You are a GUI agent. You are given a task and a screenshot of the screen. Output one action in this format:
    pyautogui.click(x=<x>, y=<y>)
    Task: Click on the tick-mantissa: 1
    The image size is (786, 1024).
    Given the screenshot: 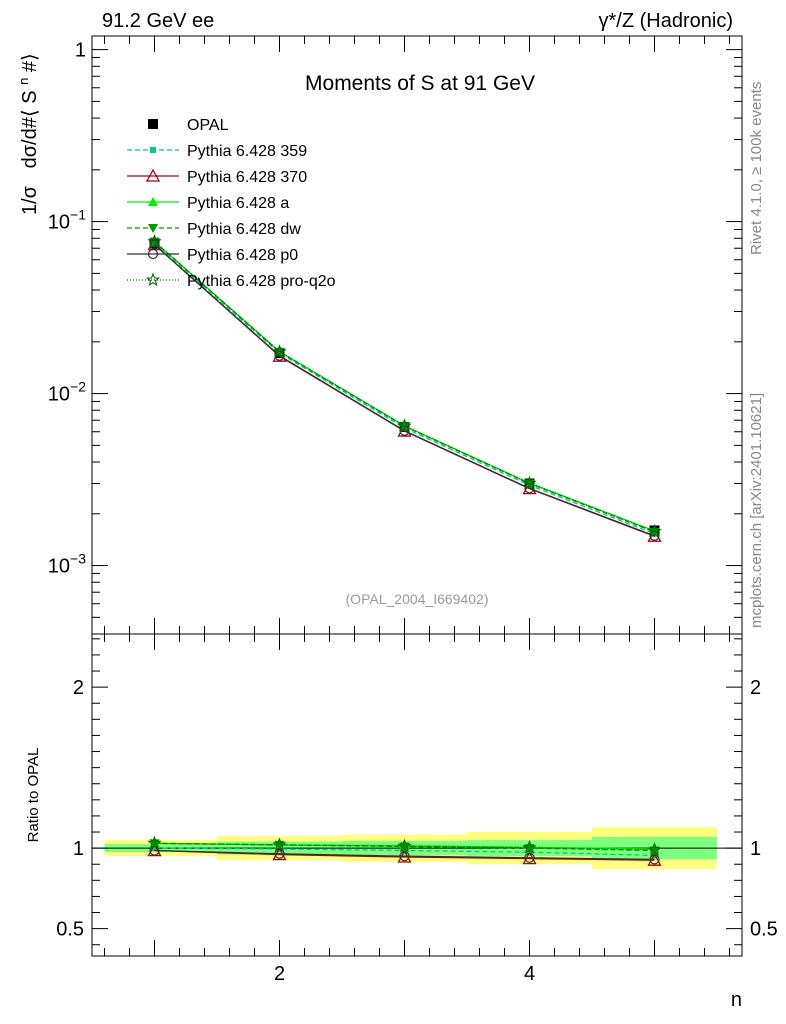 What is the action you would take?
    pyautogui.click(x=80, y=51)
    